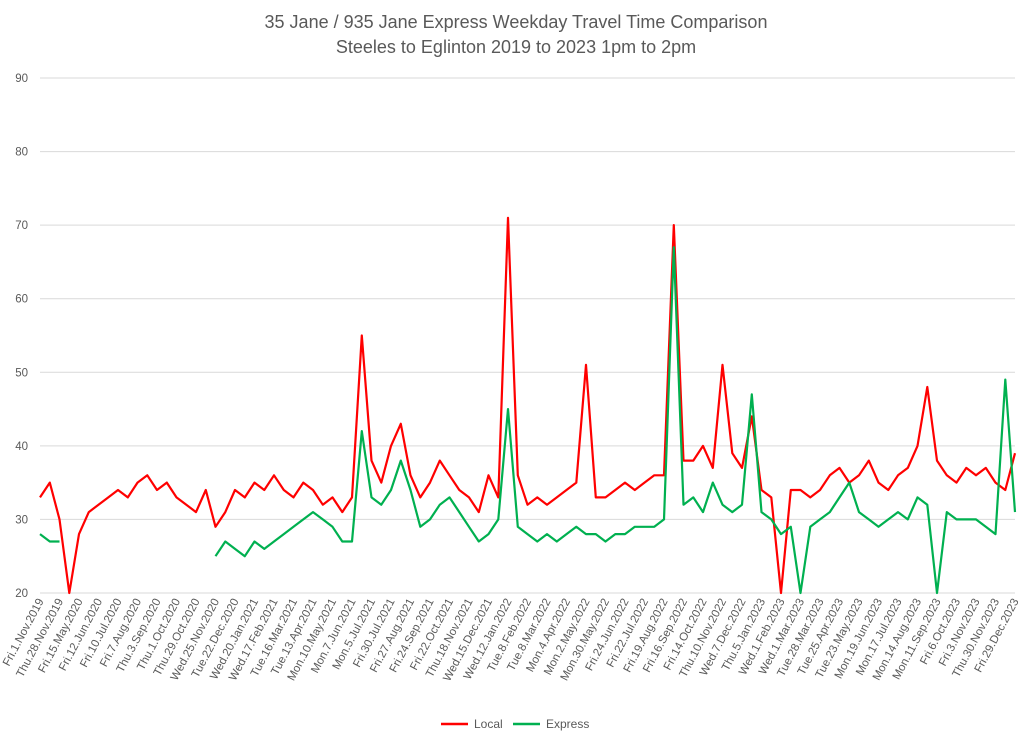  Describe the element at coordinates (21, 153) in the screenshot. I see `y-tick-label: 80` at that location.